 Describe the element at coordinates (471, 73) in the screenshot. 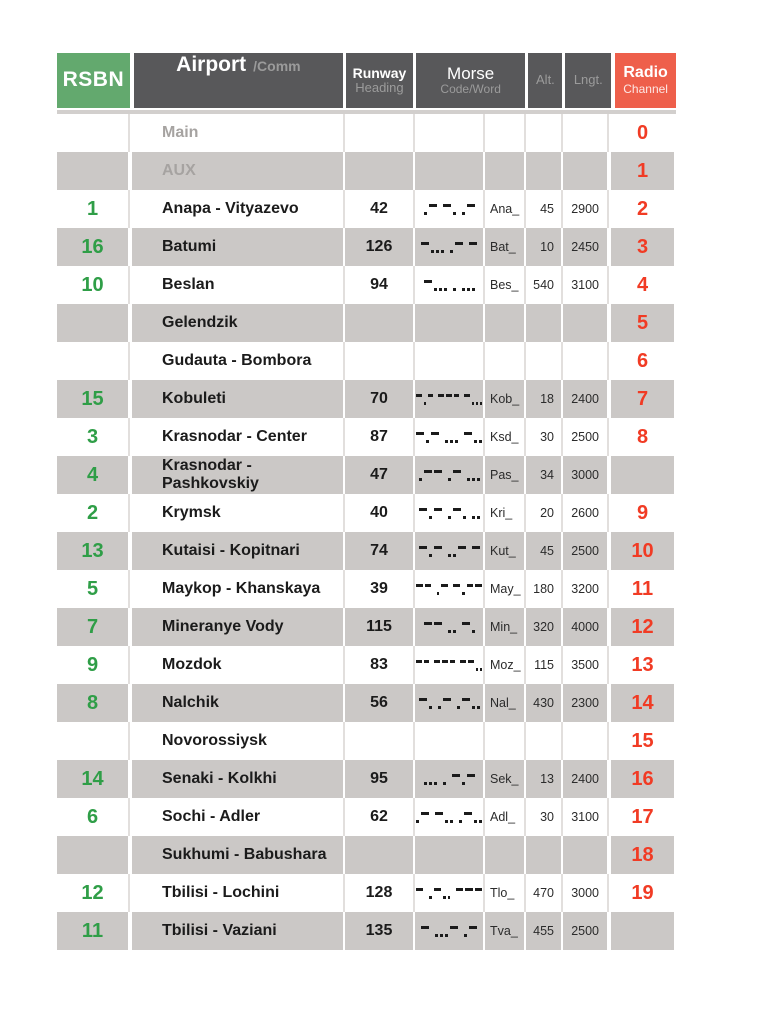

I see `header-morse-label: Morse` at that location.